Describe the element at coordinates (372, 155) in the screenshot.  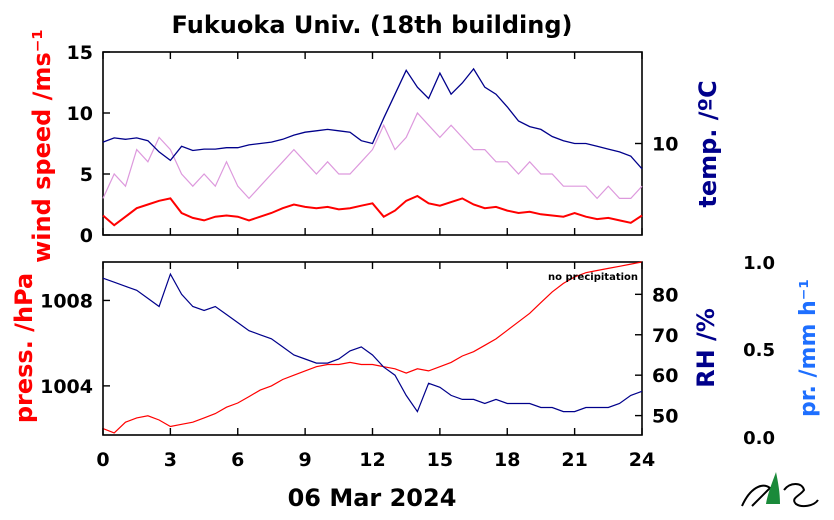
I see `wind-gust-line` at that location.